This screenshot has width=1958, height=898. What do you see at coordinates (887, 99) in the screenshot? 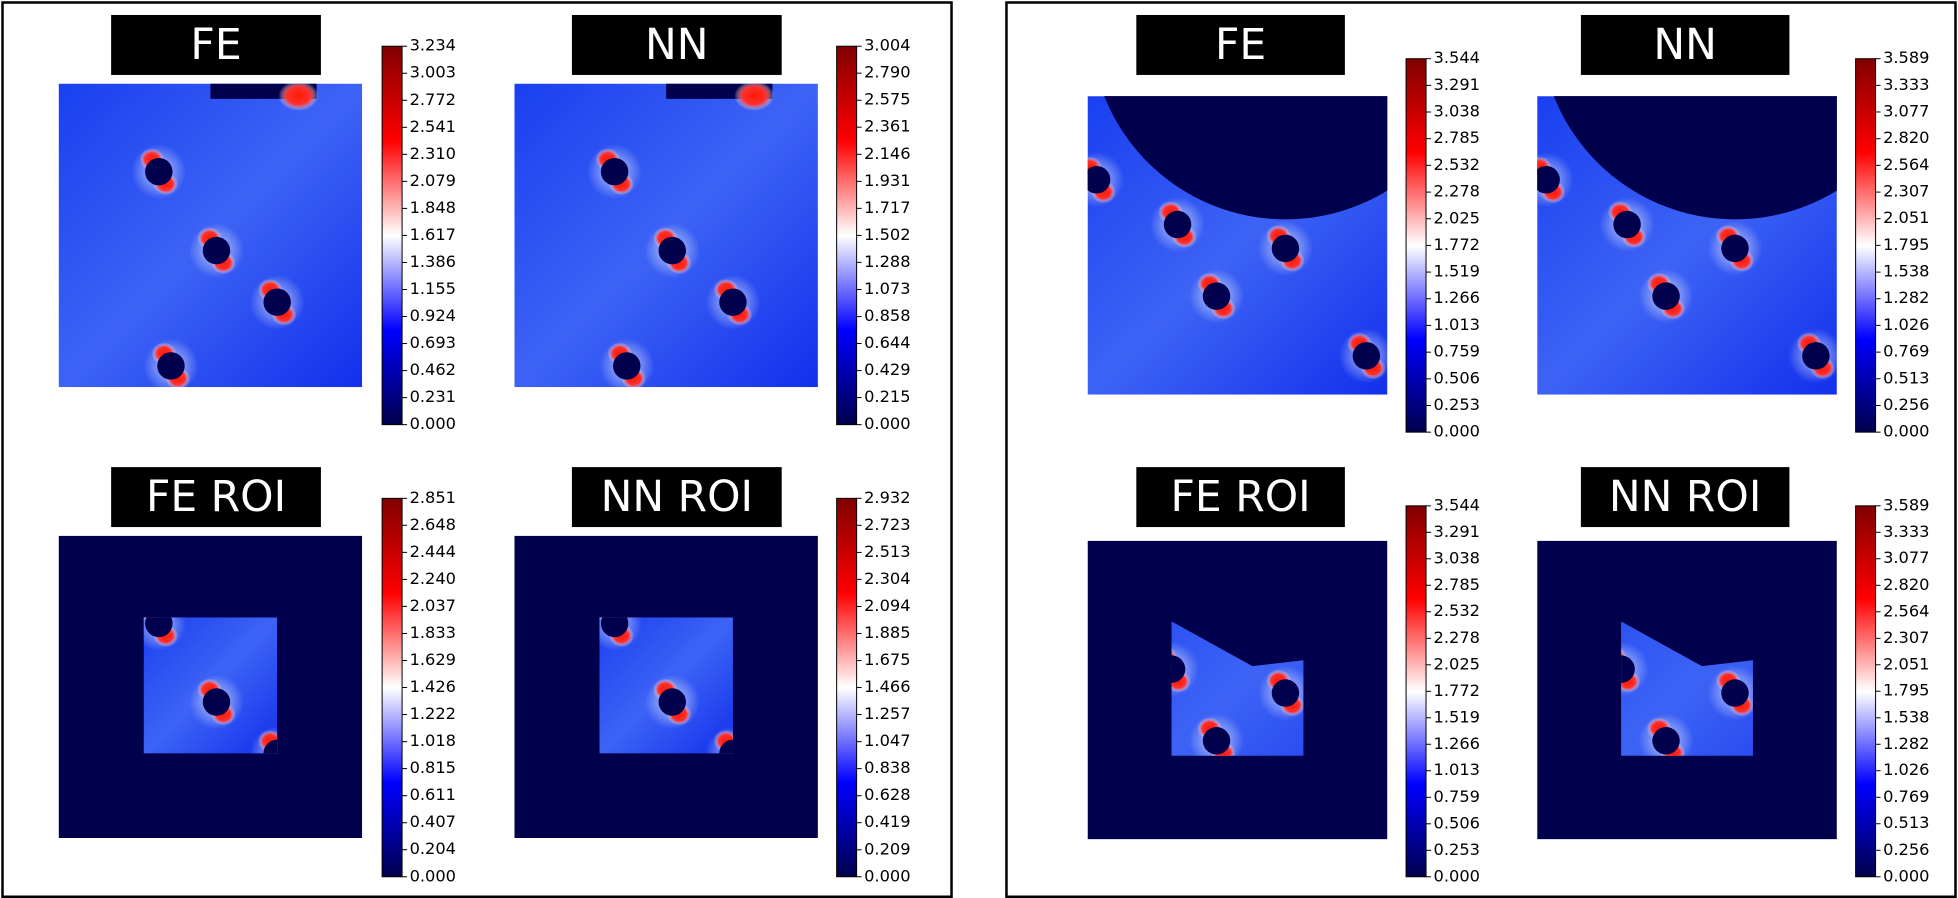
I see `tick-label: 2.575` at bounding box center [887, 99].